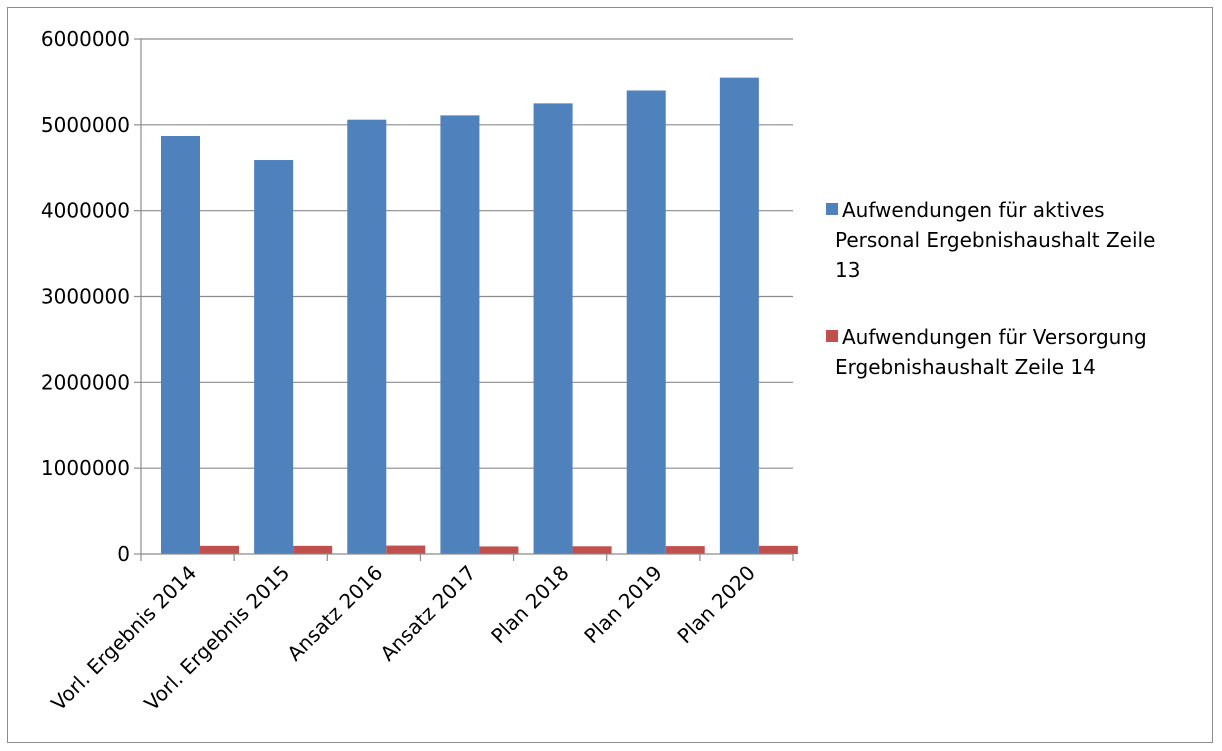 This screenshot has width=1222, height=751. I want to click on legend-label: Aufwendungen für Versorgung, so click(994, 337).